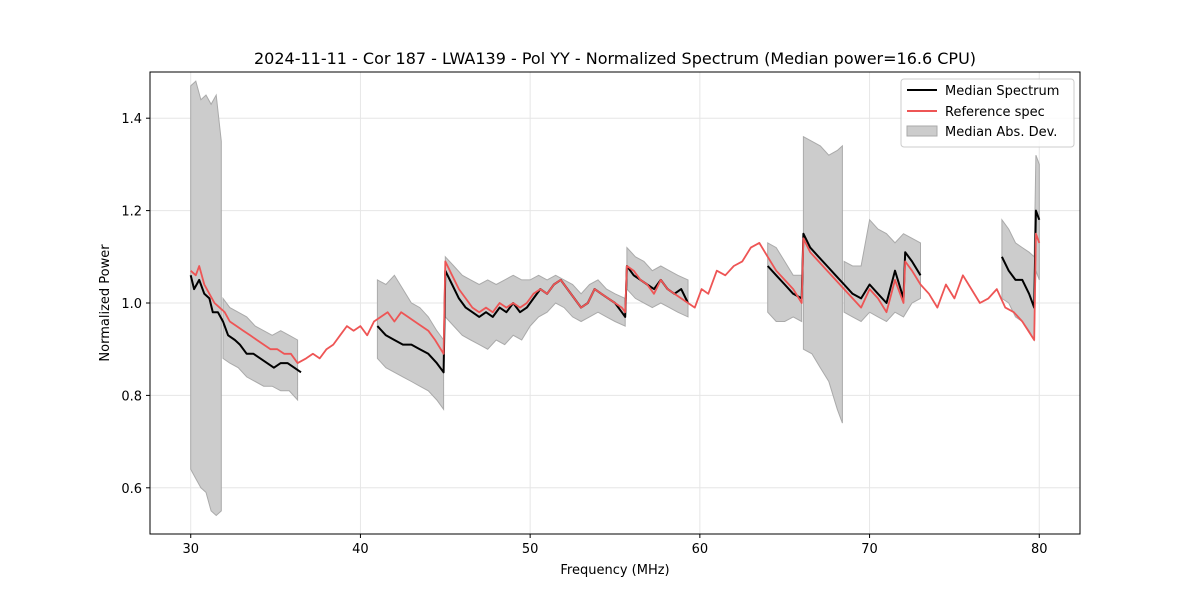 This screenshot has width=1200, height=600. I want to click on x-tick-label: 50, so click(530, 549).